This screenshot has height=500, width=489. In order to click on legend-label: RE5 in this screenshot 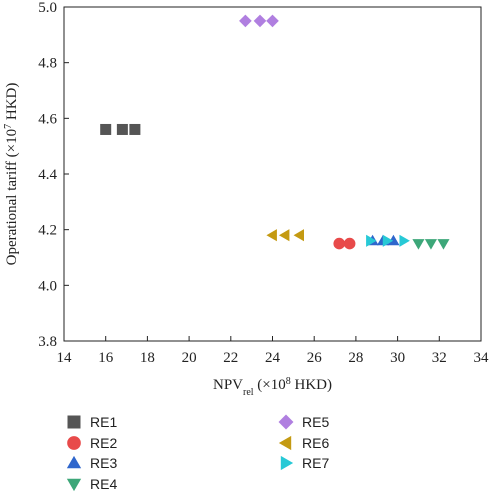, I will do `click(315, 422)`.